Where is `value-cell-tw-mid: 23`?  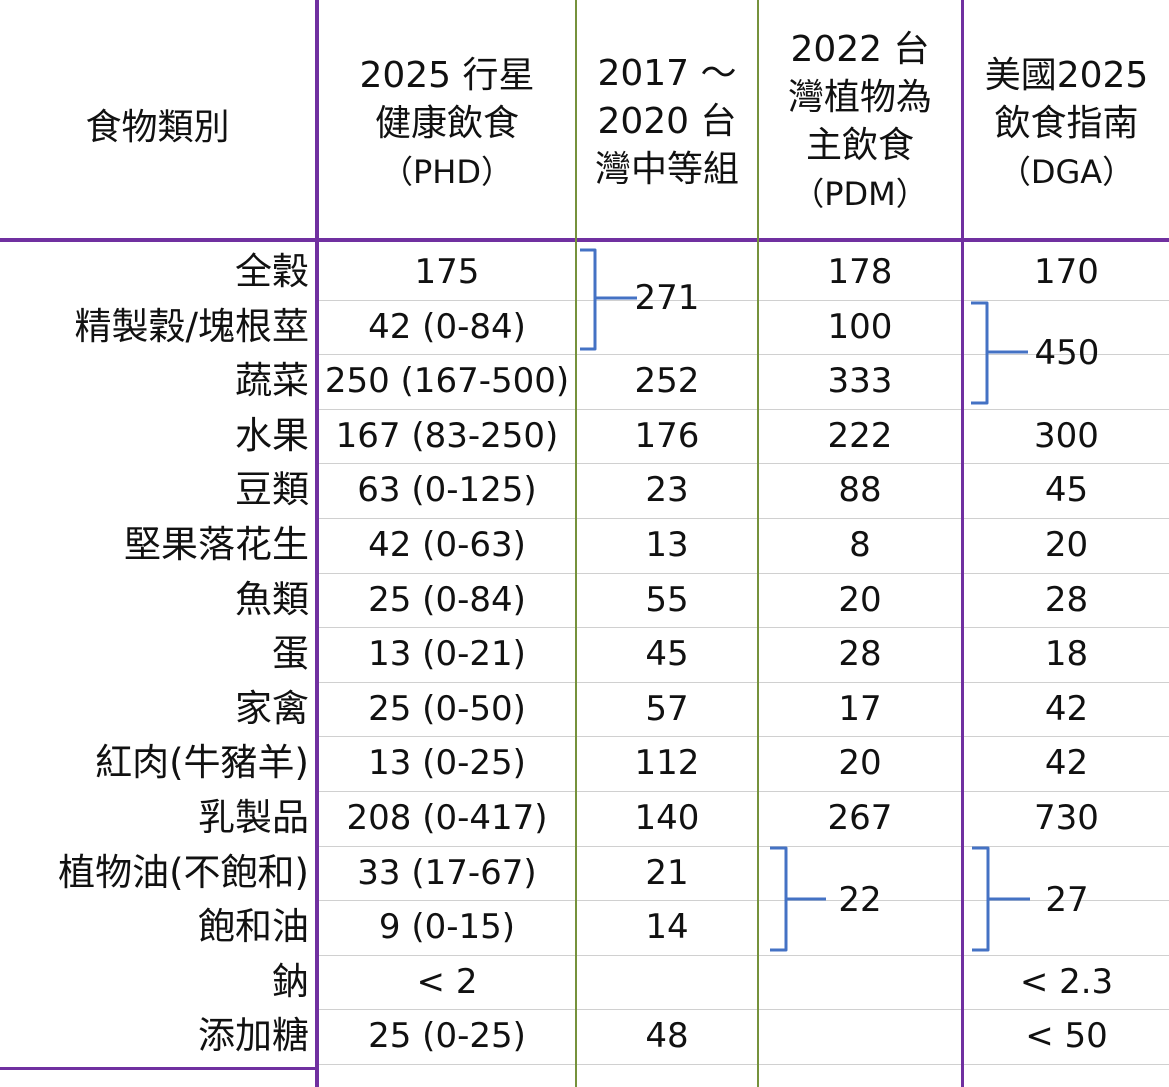
value-cell-tw-mid: 23 is located at coordinates (667, 490).